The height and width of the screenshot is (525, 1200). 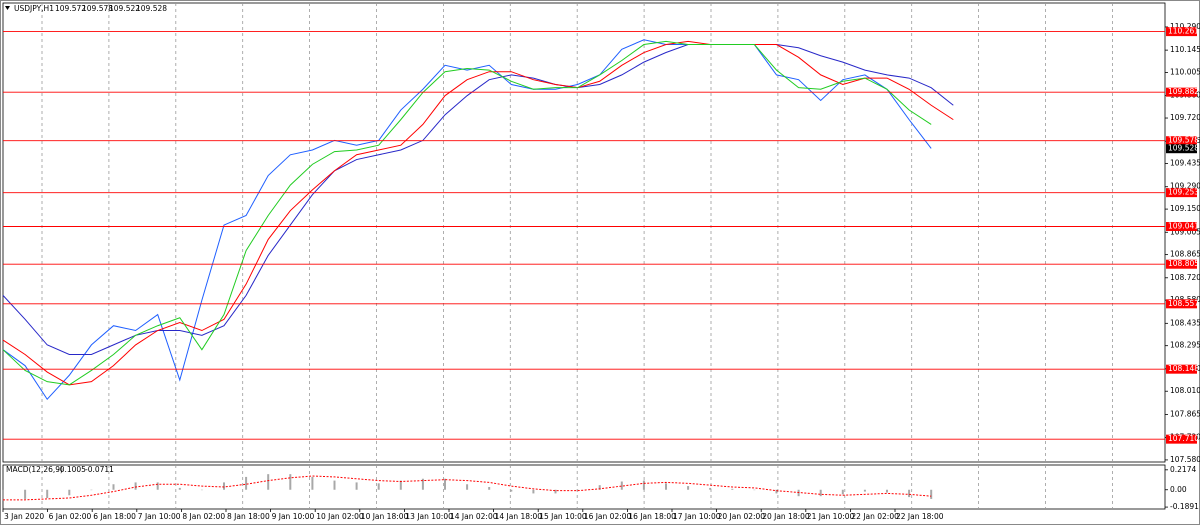 What do you see at coordinates (1185, 322) in the screenshot?
I see `y-tick-label: 108.435` at bounding box center [1185, 322].